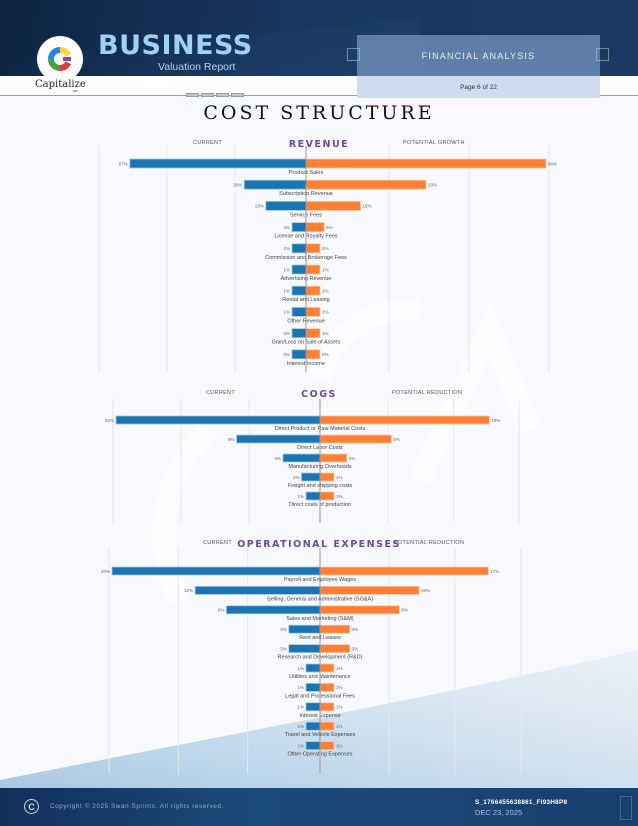  I want to click on potential-value-label: 66%, so click(552, 163).